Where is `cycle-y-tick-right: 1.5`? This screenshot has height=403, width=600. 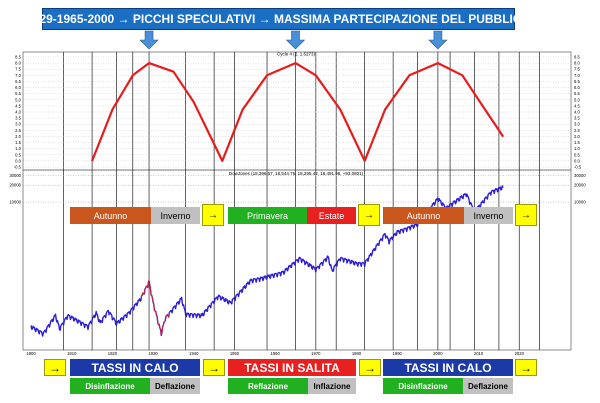 cycle-y-tick-right: 1.5 is located at coordinates (577, 142).